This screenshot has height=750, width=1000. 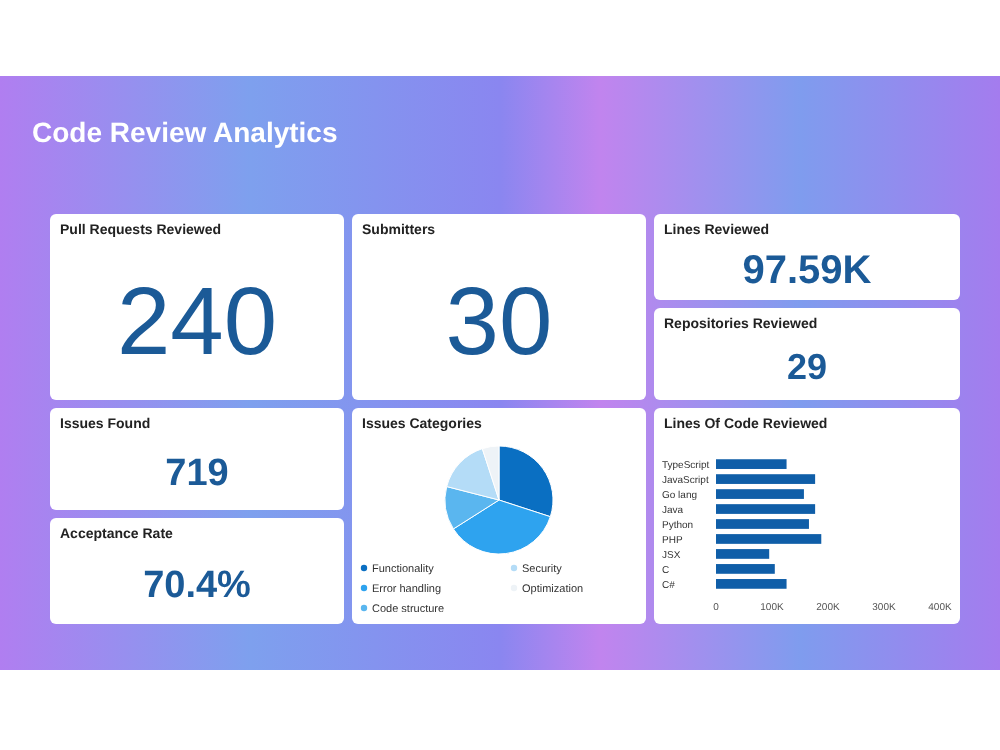 I want to click on text: Code Review Analytics, so click(x=185, y=132).